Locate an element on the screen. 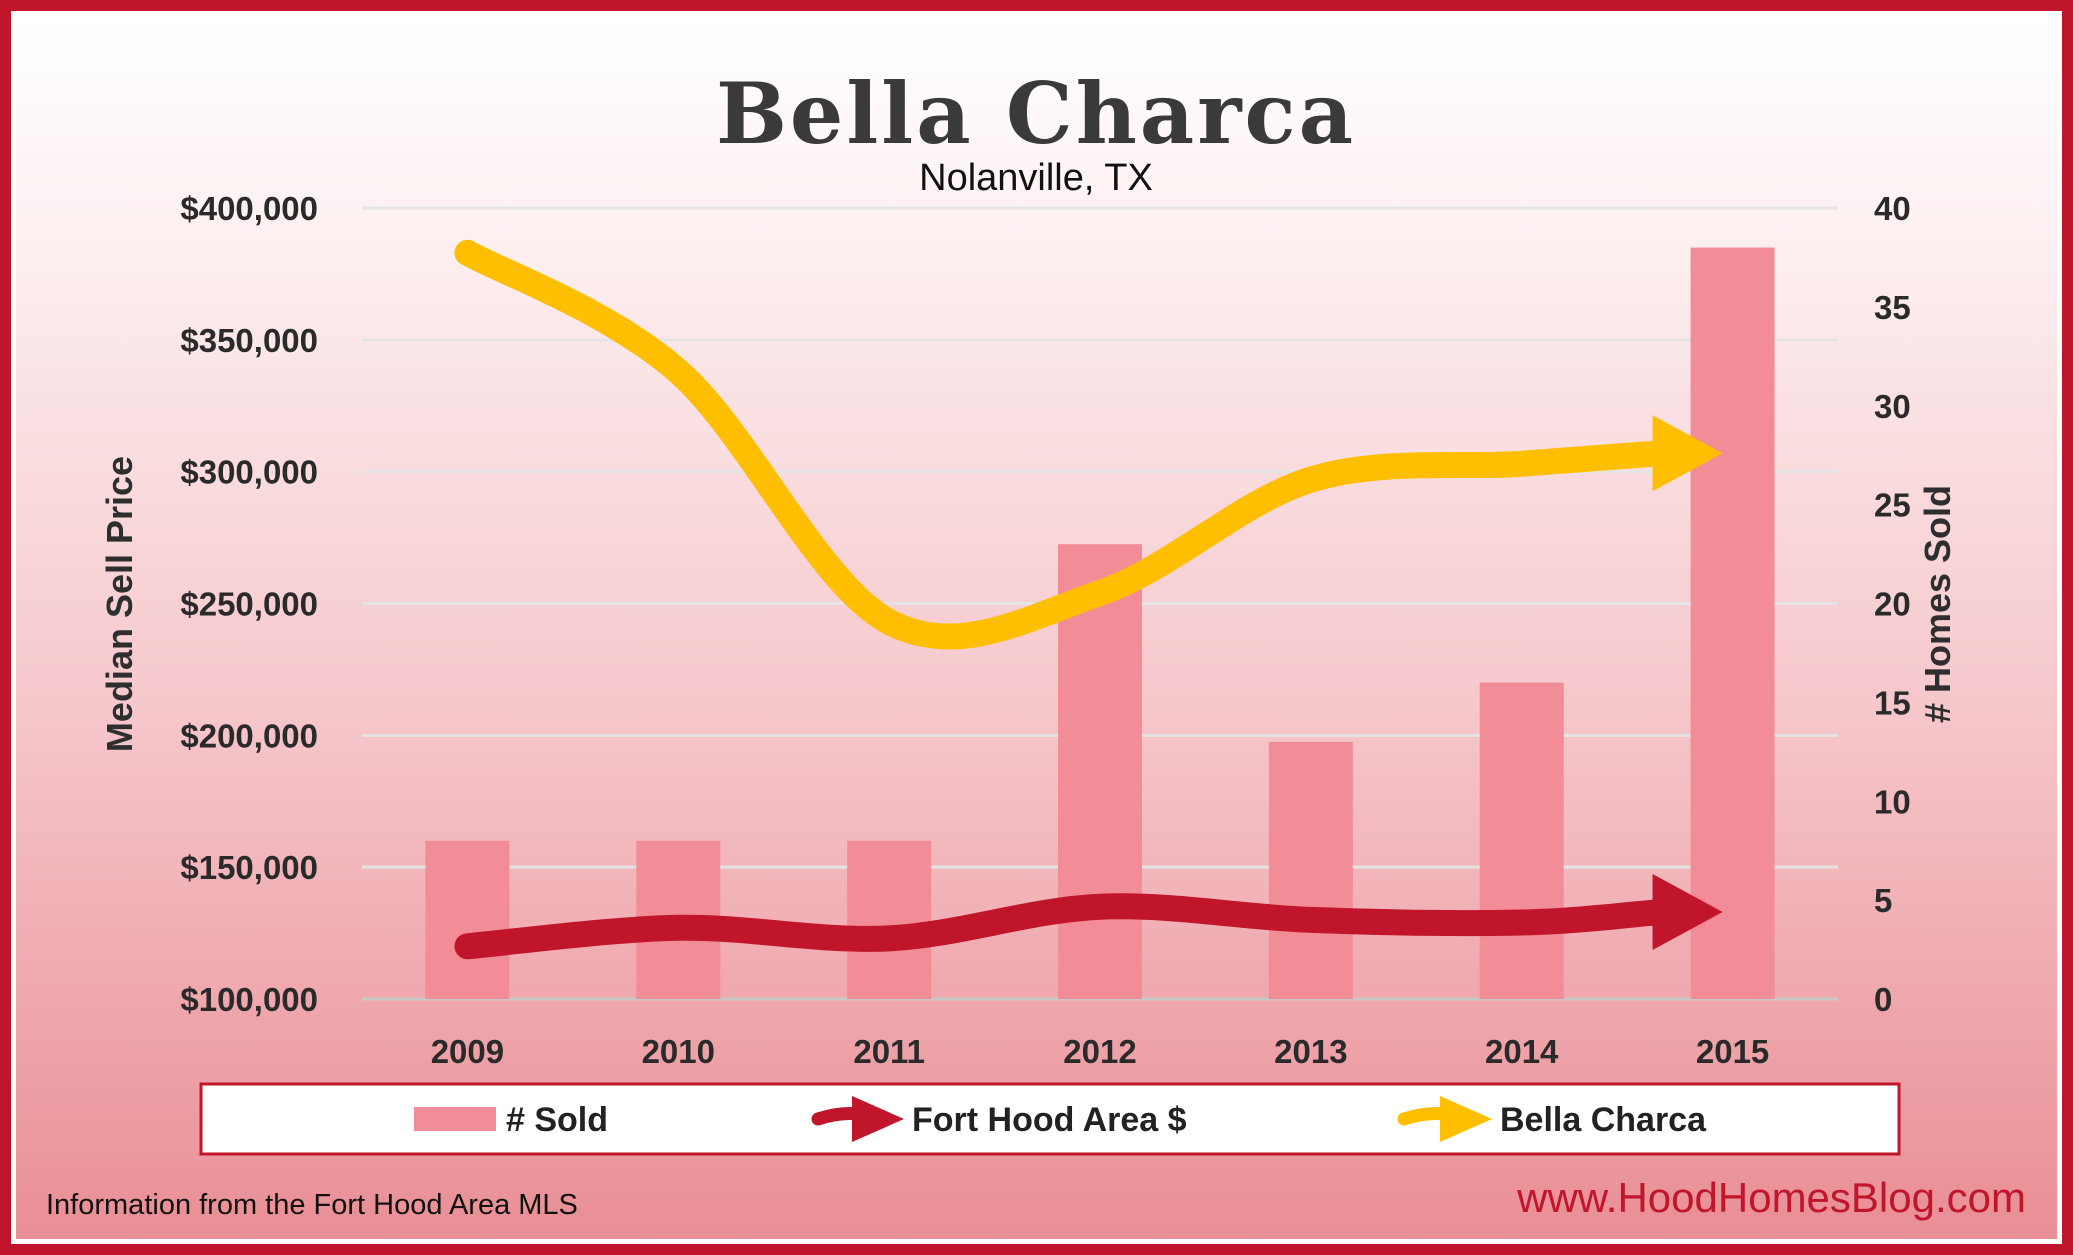  legend-swatch-fort-hood-arrow-icon is located at coordinates (857, 1119).